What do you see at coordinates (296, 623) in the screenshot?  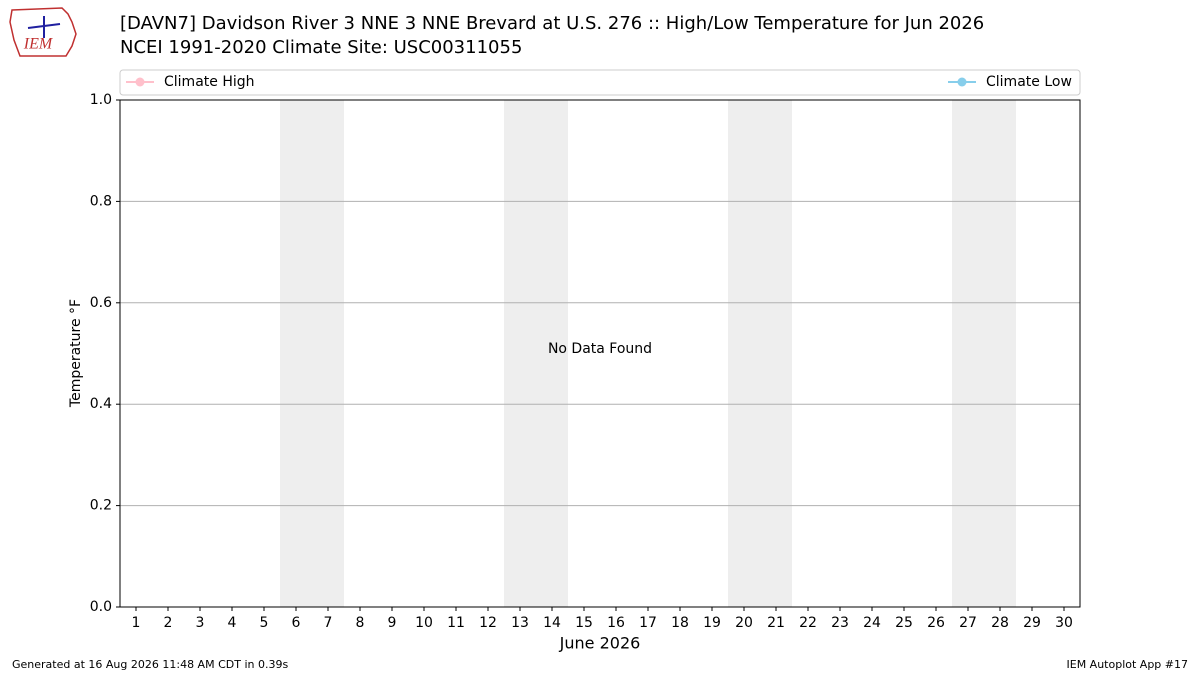 I see `x-tick-label: 6` at bounding box center [296, 623].